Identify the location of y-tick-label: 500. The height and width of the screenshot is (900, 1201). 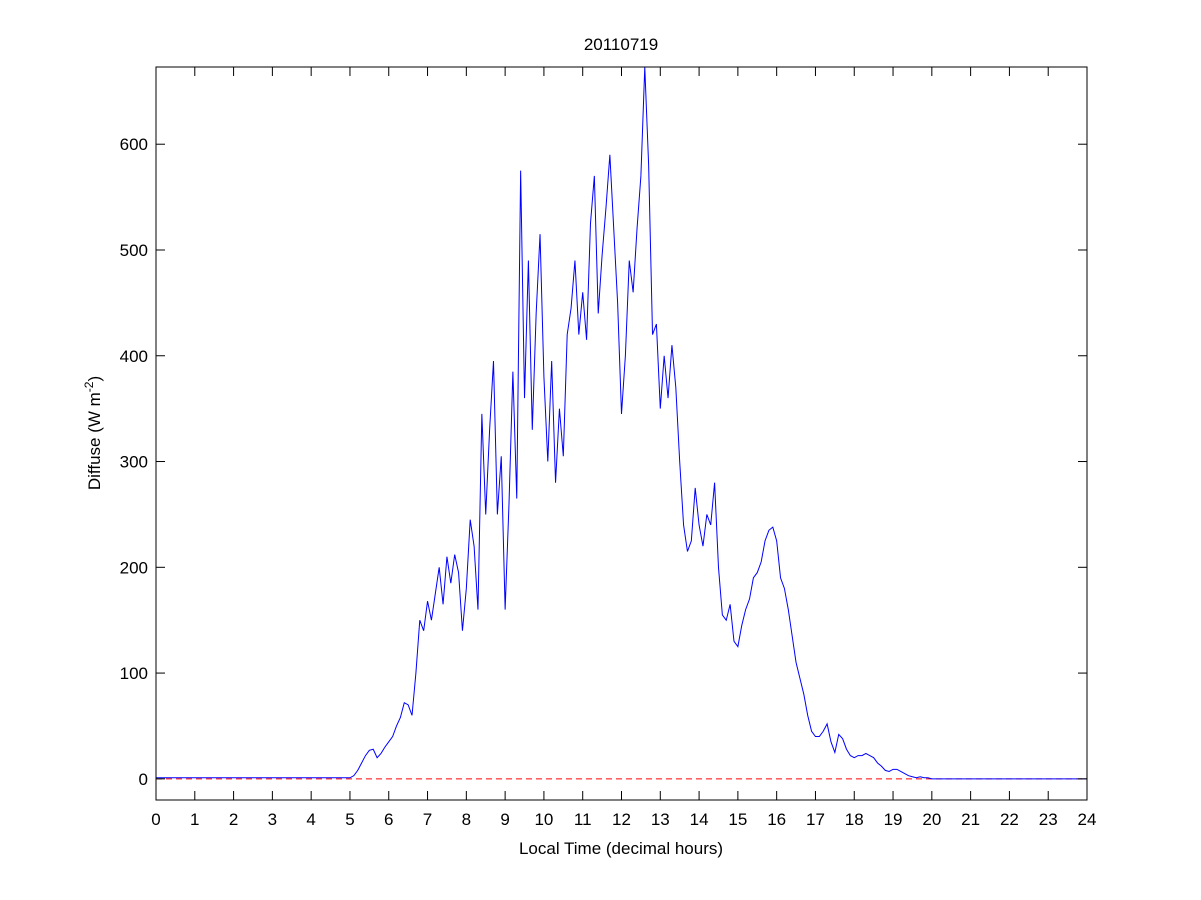
(134, 250).